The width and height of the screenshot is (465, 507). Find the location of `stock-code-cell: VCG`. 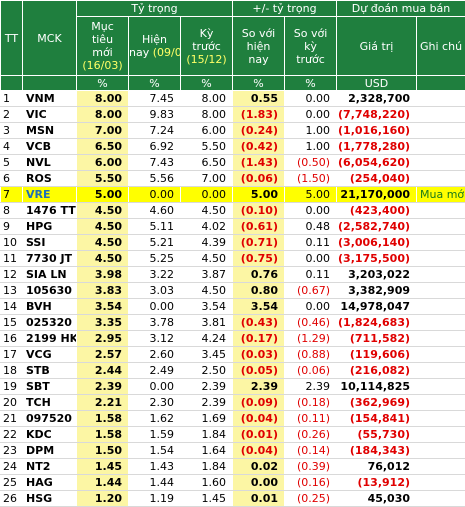

stock-code-cell: VCG is located at coordinates (50, 355).